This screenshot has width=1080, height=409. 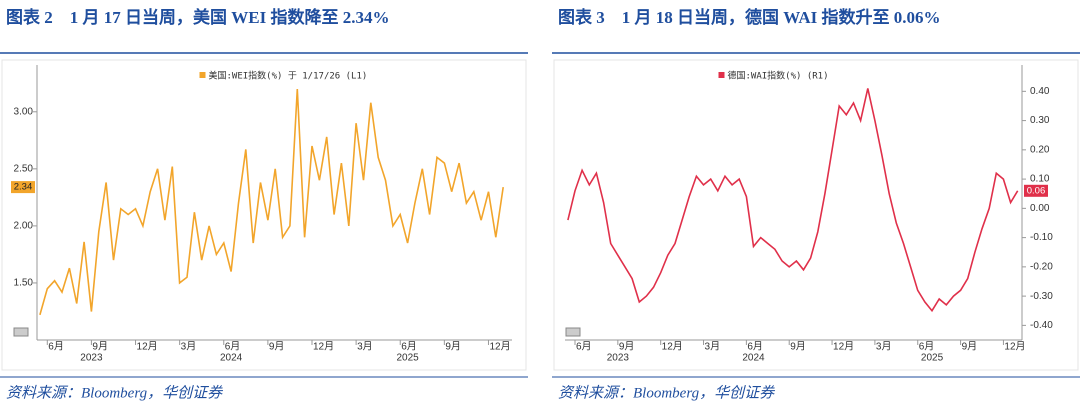 What do you see at coordinates (778, 76) in the screenshot?
I see `legend-label: 德国:WAI指数(%) (R1)` at bounding box center [778, 76].